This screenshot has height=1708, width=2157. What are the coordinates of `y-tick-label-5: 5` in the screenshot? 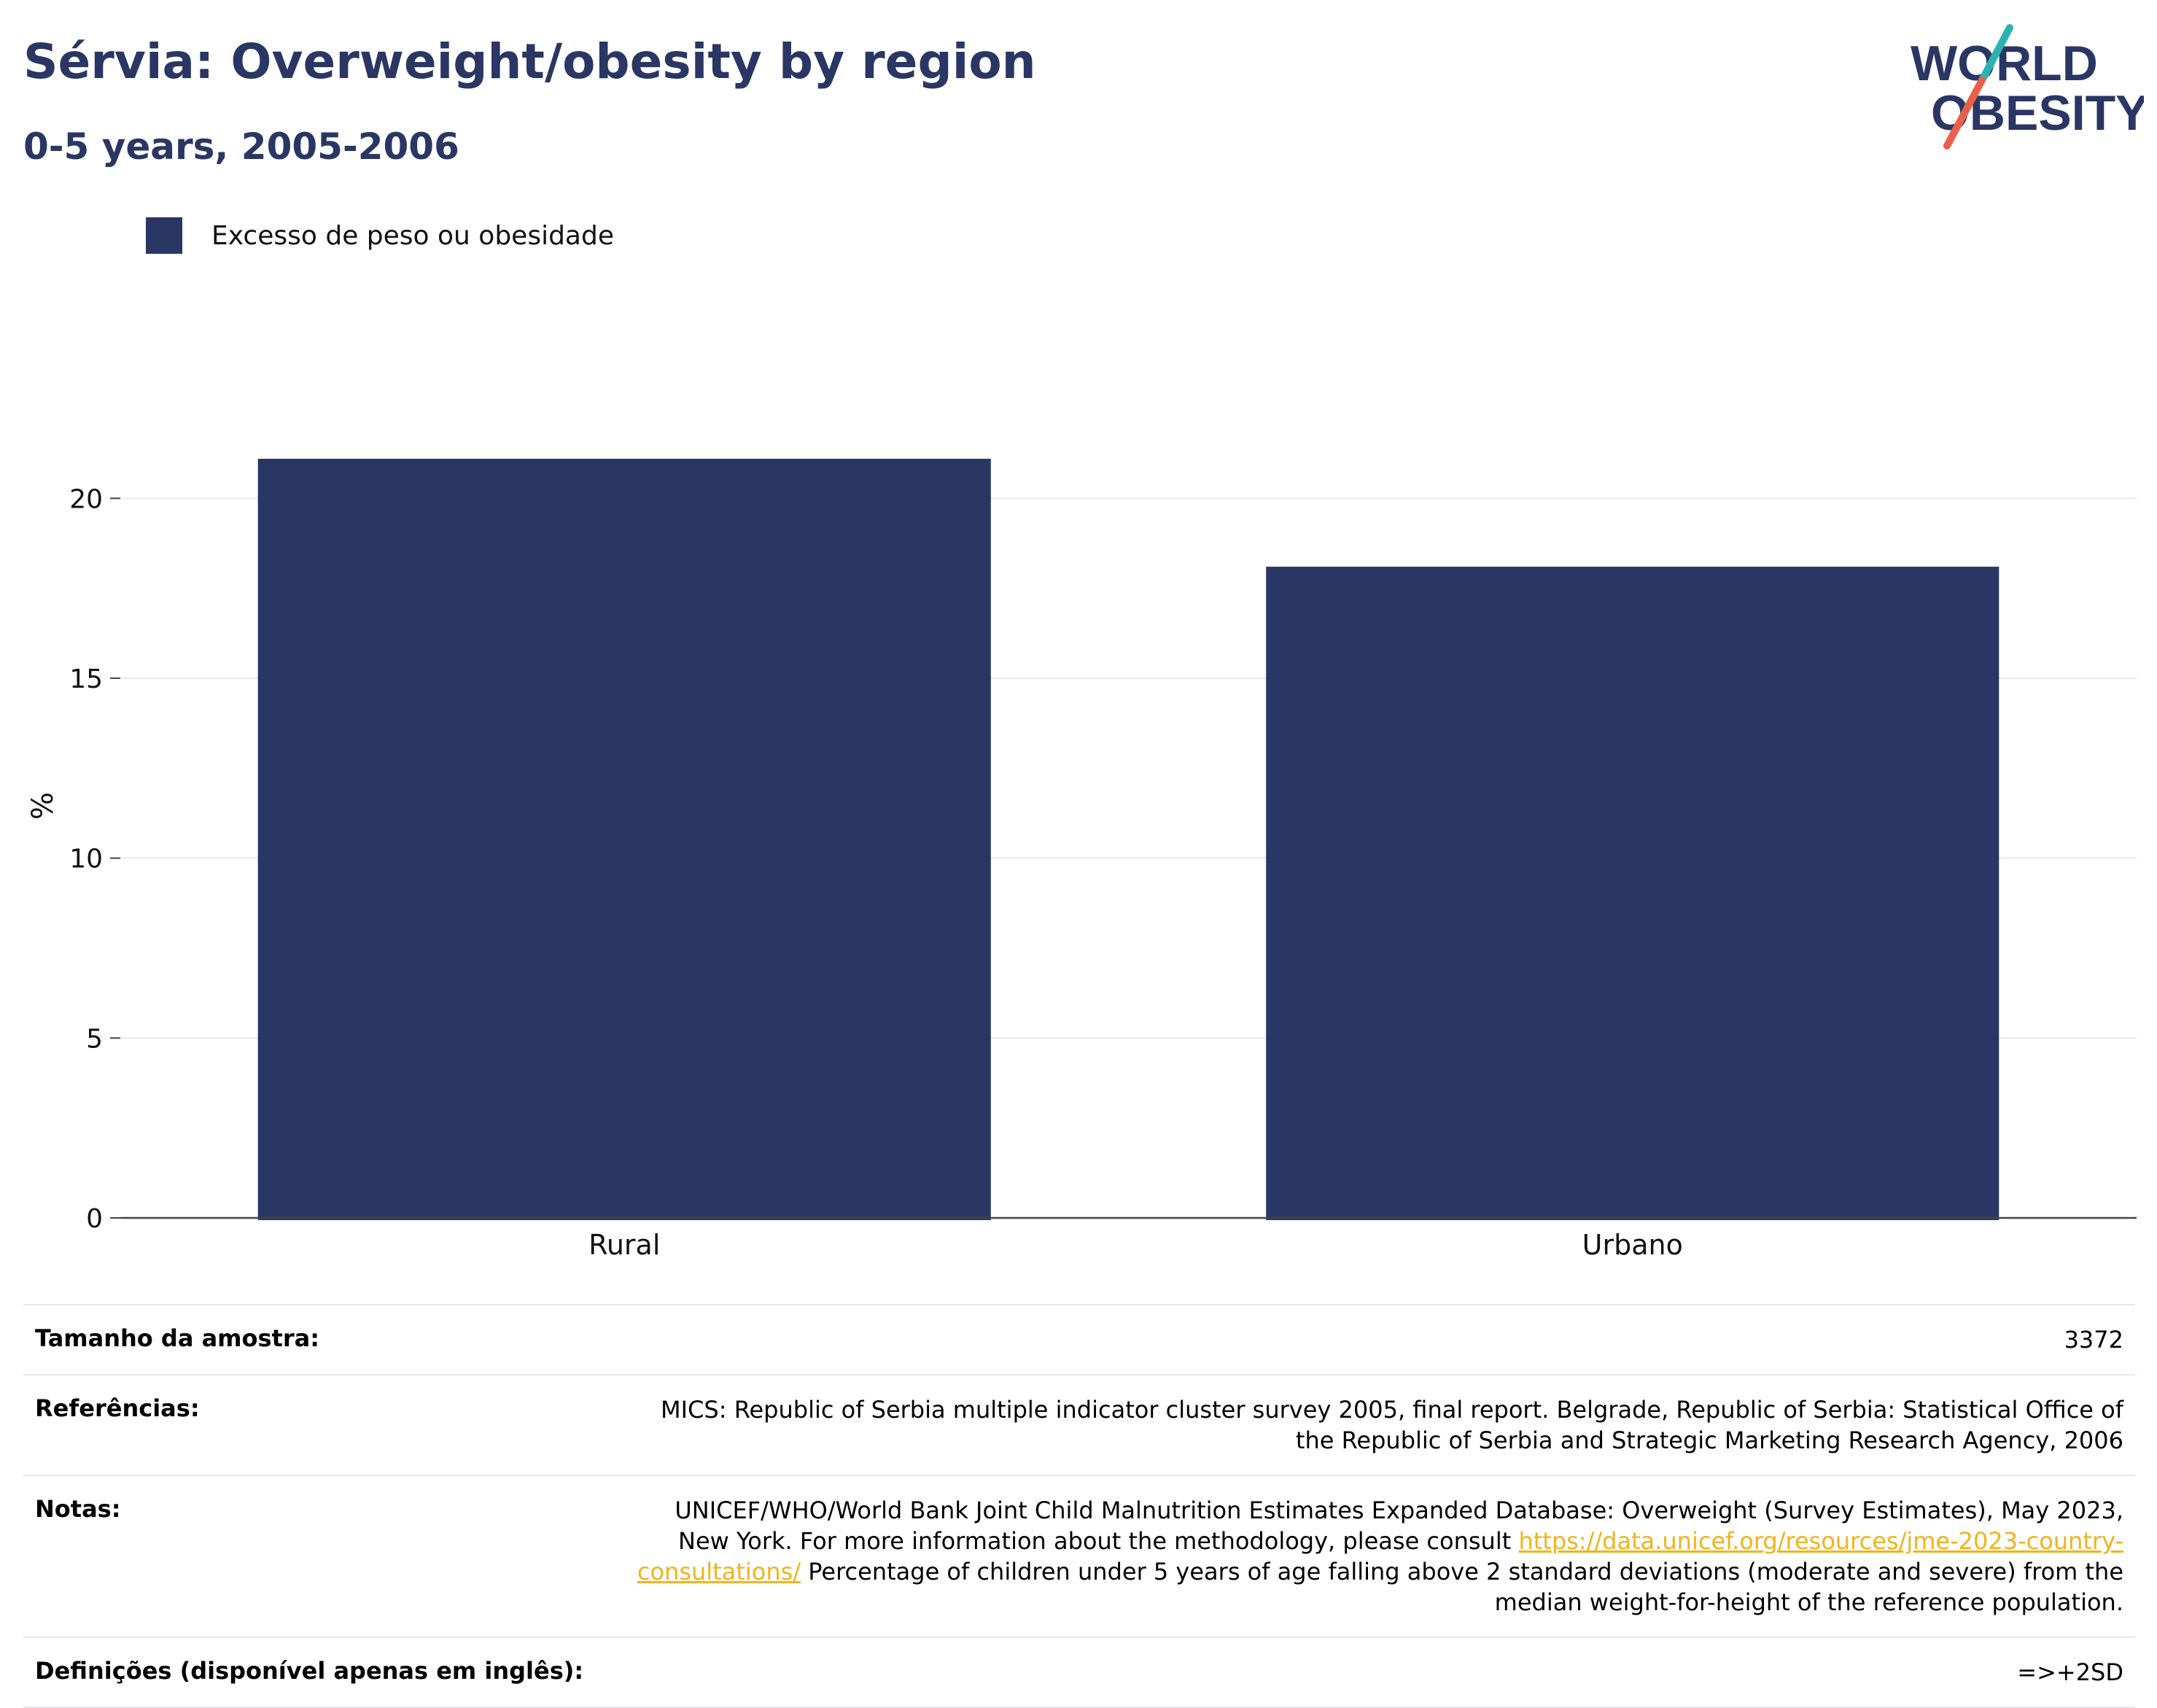 It's located at (94, 1039).